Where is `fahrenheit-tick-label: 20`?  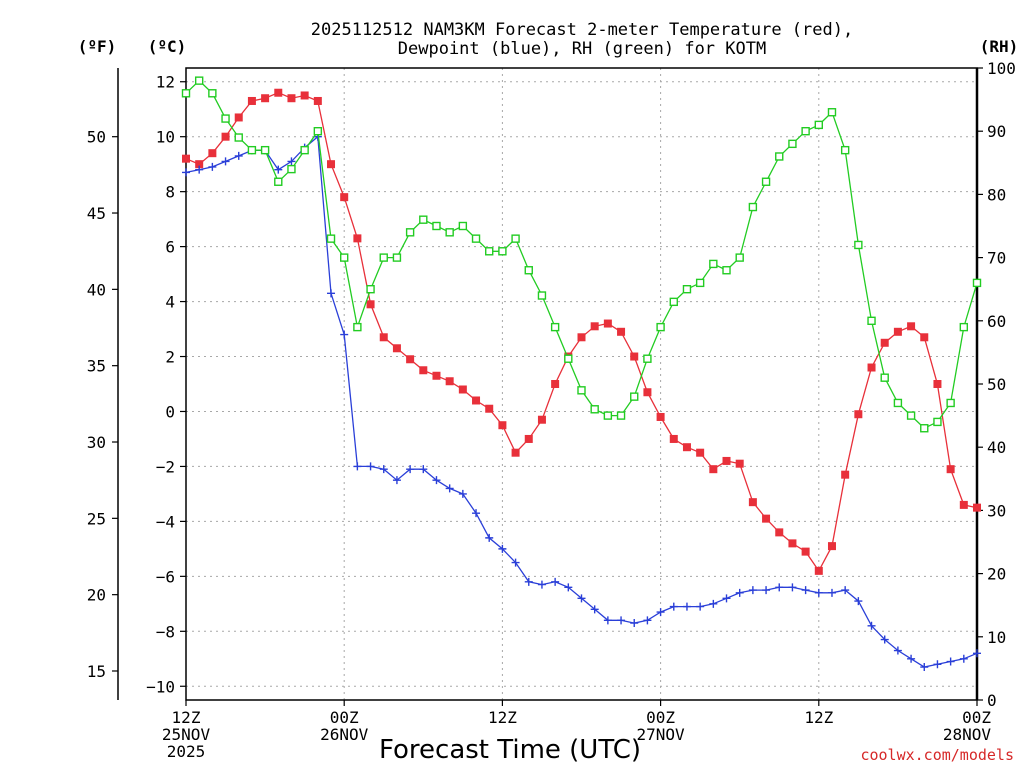 fahrenheit-tick-label: 20 is located at coordinates (96, 595).